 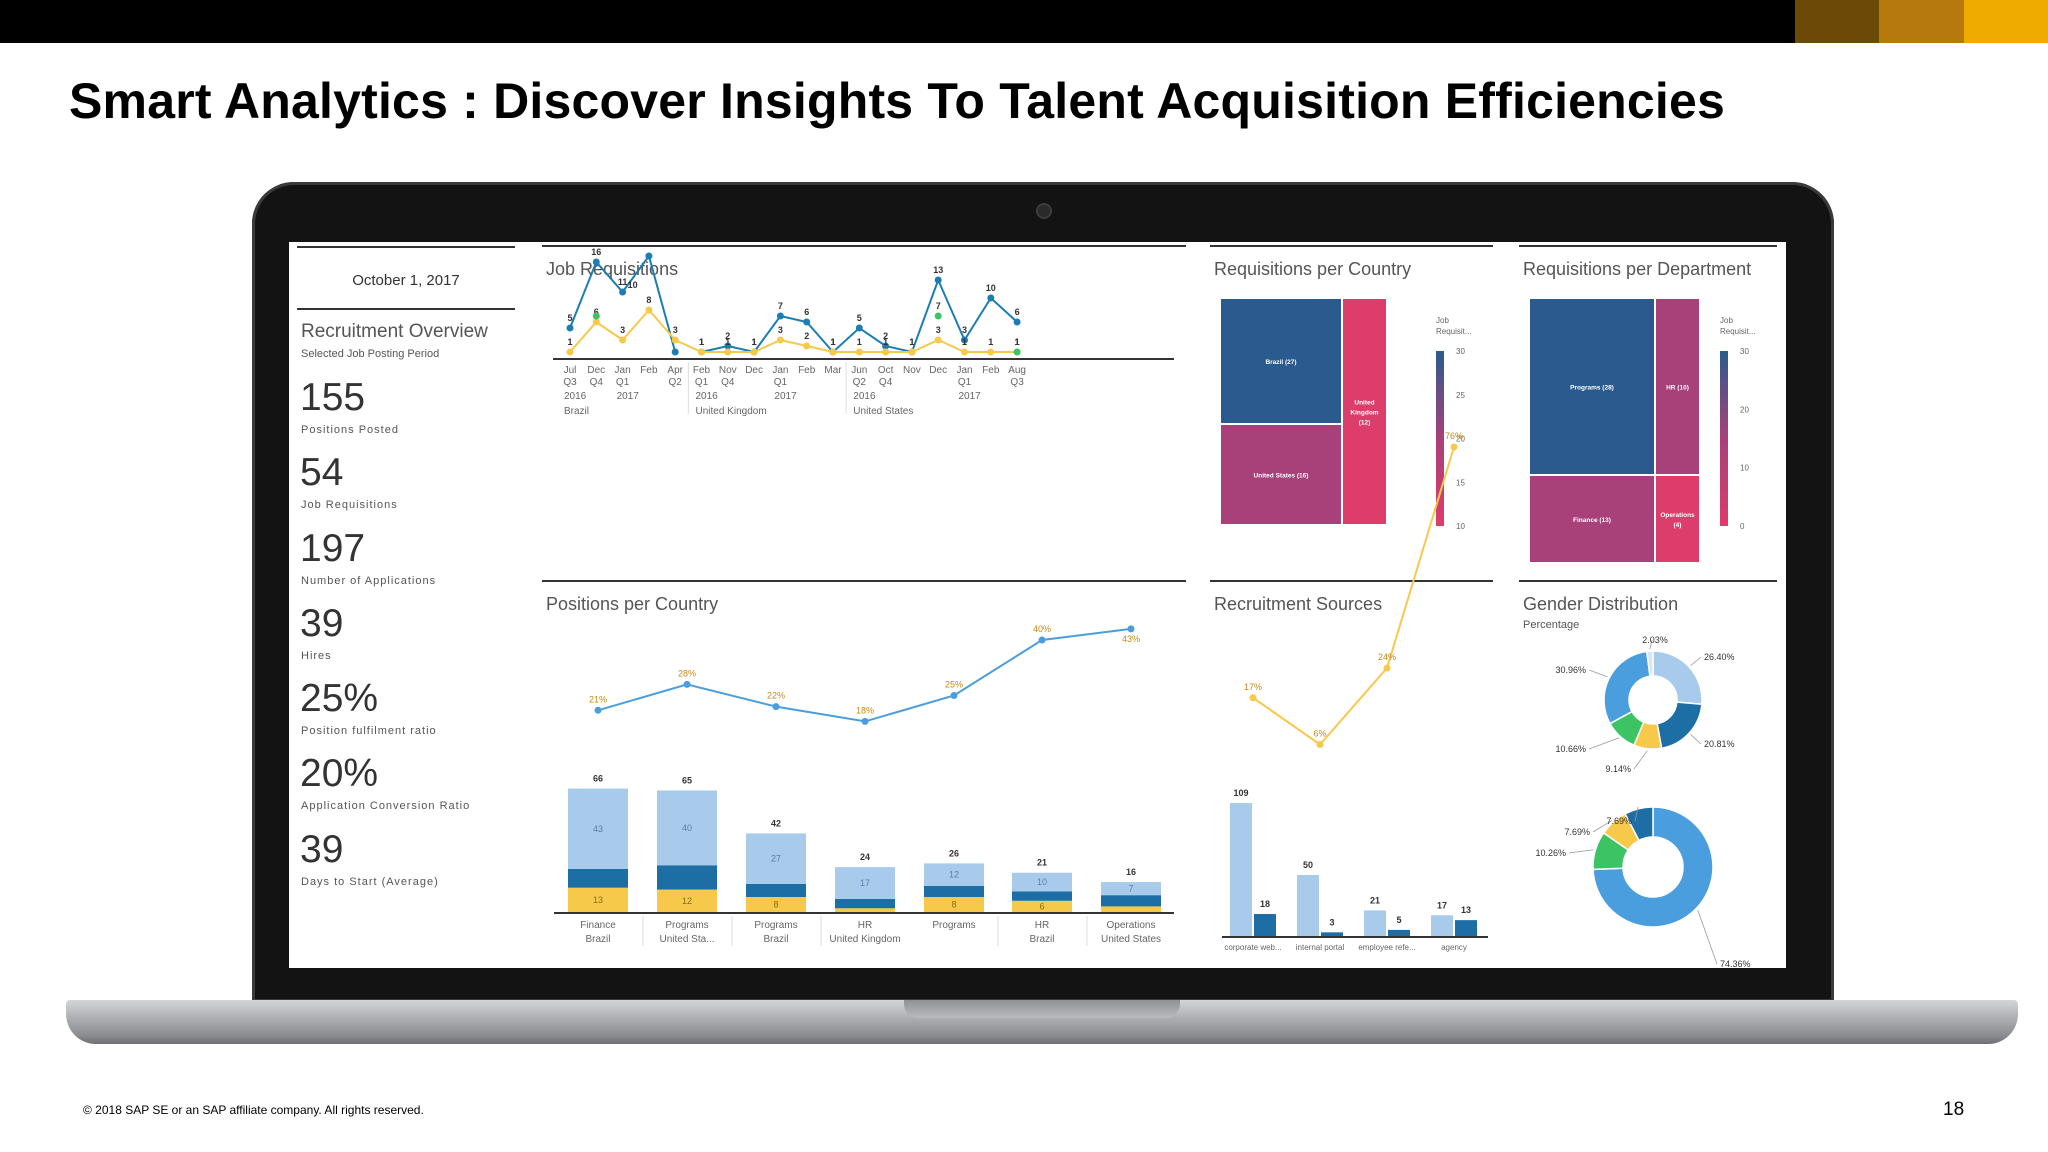 What do you see at coordinates (964, 330) in the screenshot?
I see `data-label: 3` at bounding box center [964, 330].